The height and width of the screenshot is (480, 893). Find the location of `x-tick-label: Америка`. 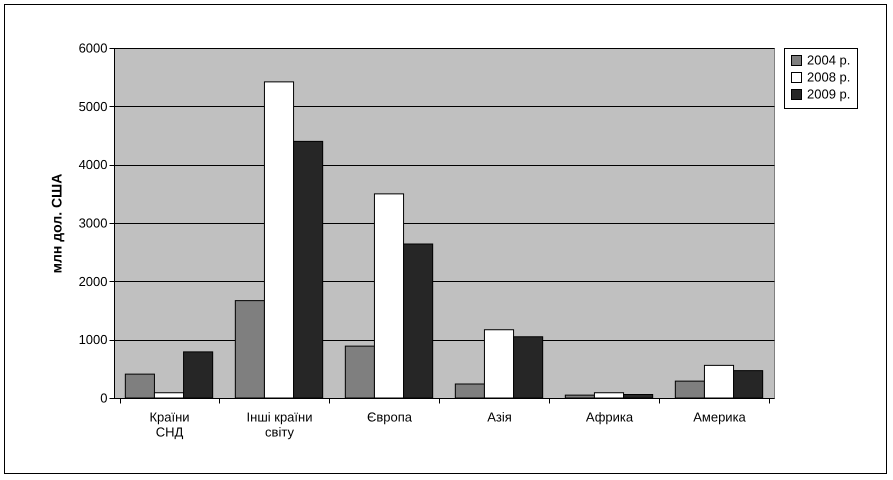

x-tick-label: Америка is located at coordinates (720, 417).